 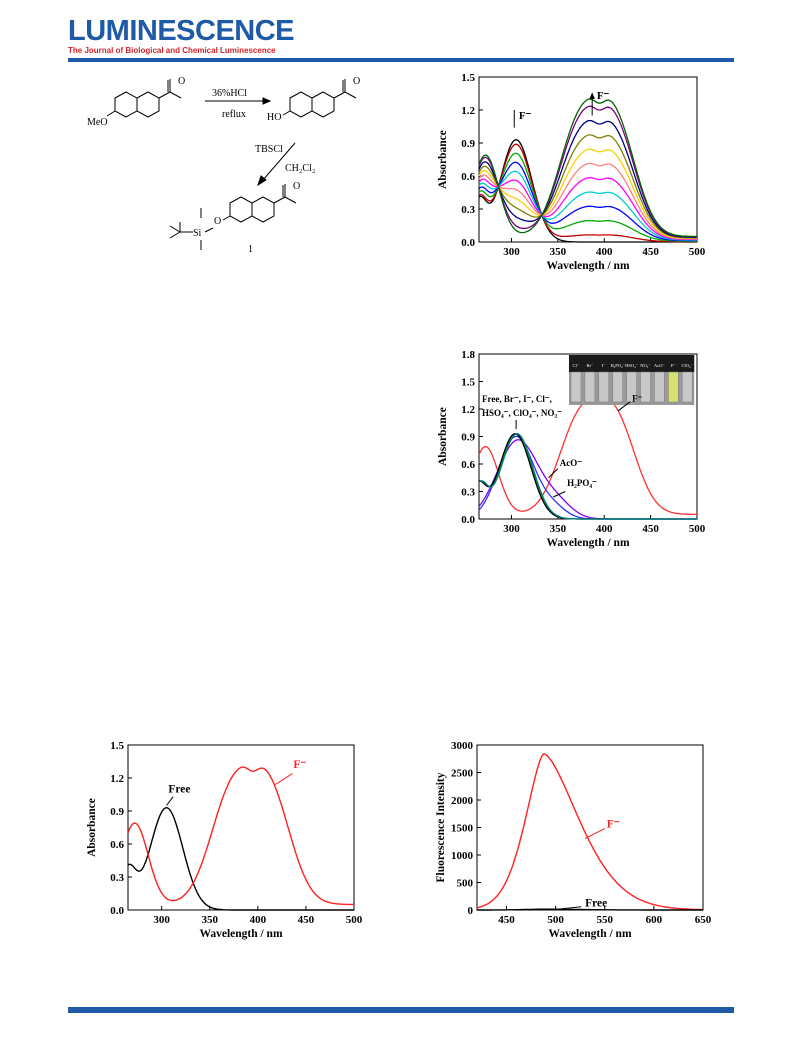 I want to click on annotation-fluoride-1: F⁻, so click(x=525, y=116).